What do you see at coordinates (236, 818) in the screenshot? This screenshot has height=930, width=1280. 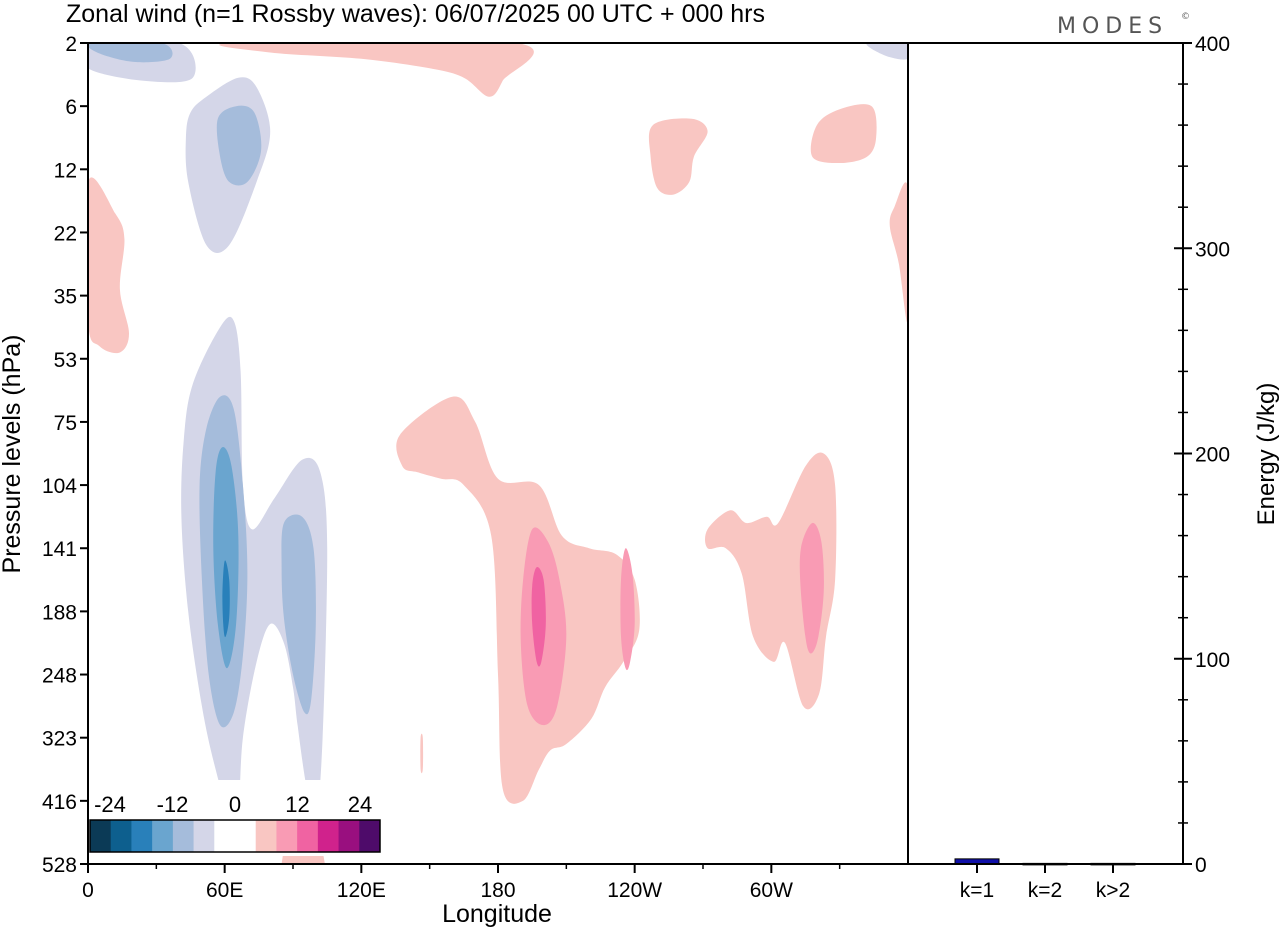 I see `colorbar-legend: -24 -12 0 12 24` at bounding box center [236, 818].